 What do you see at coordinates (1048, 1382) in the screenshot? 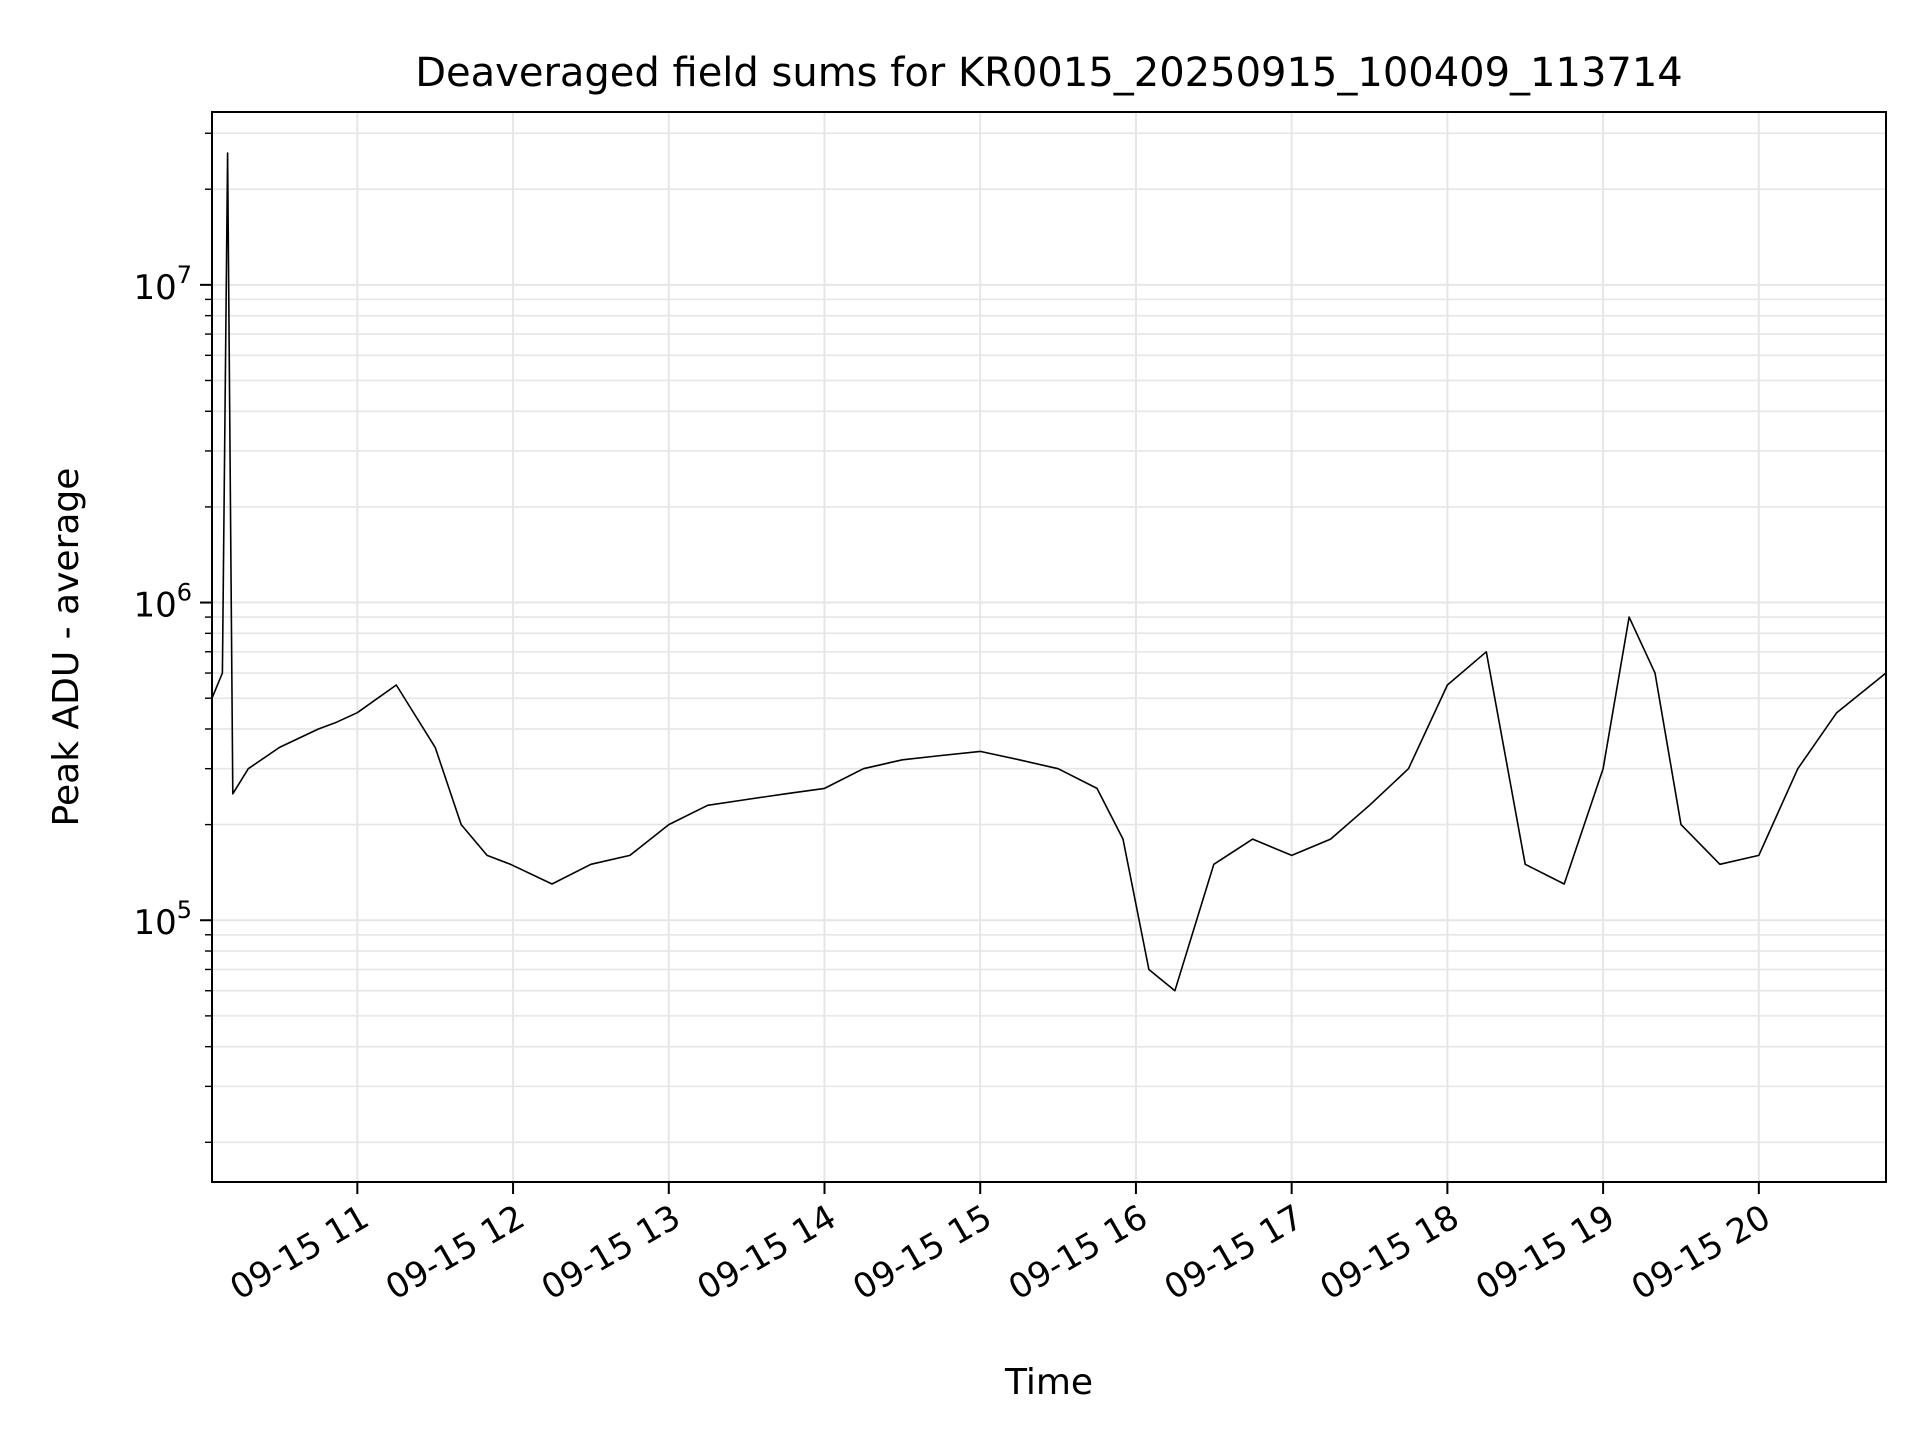
I see `x-axis-label: Time` at bounding box center [1048, 1382].